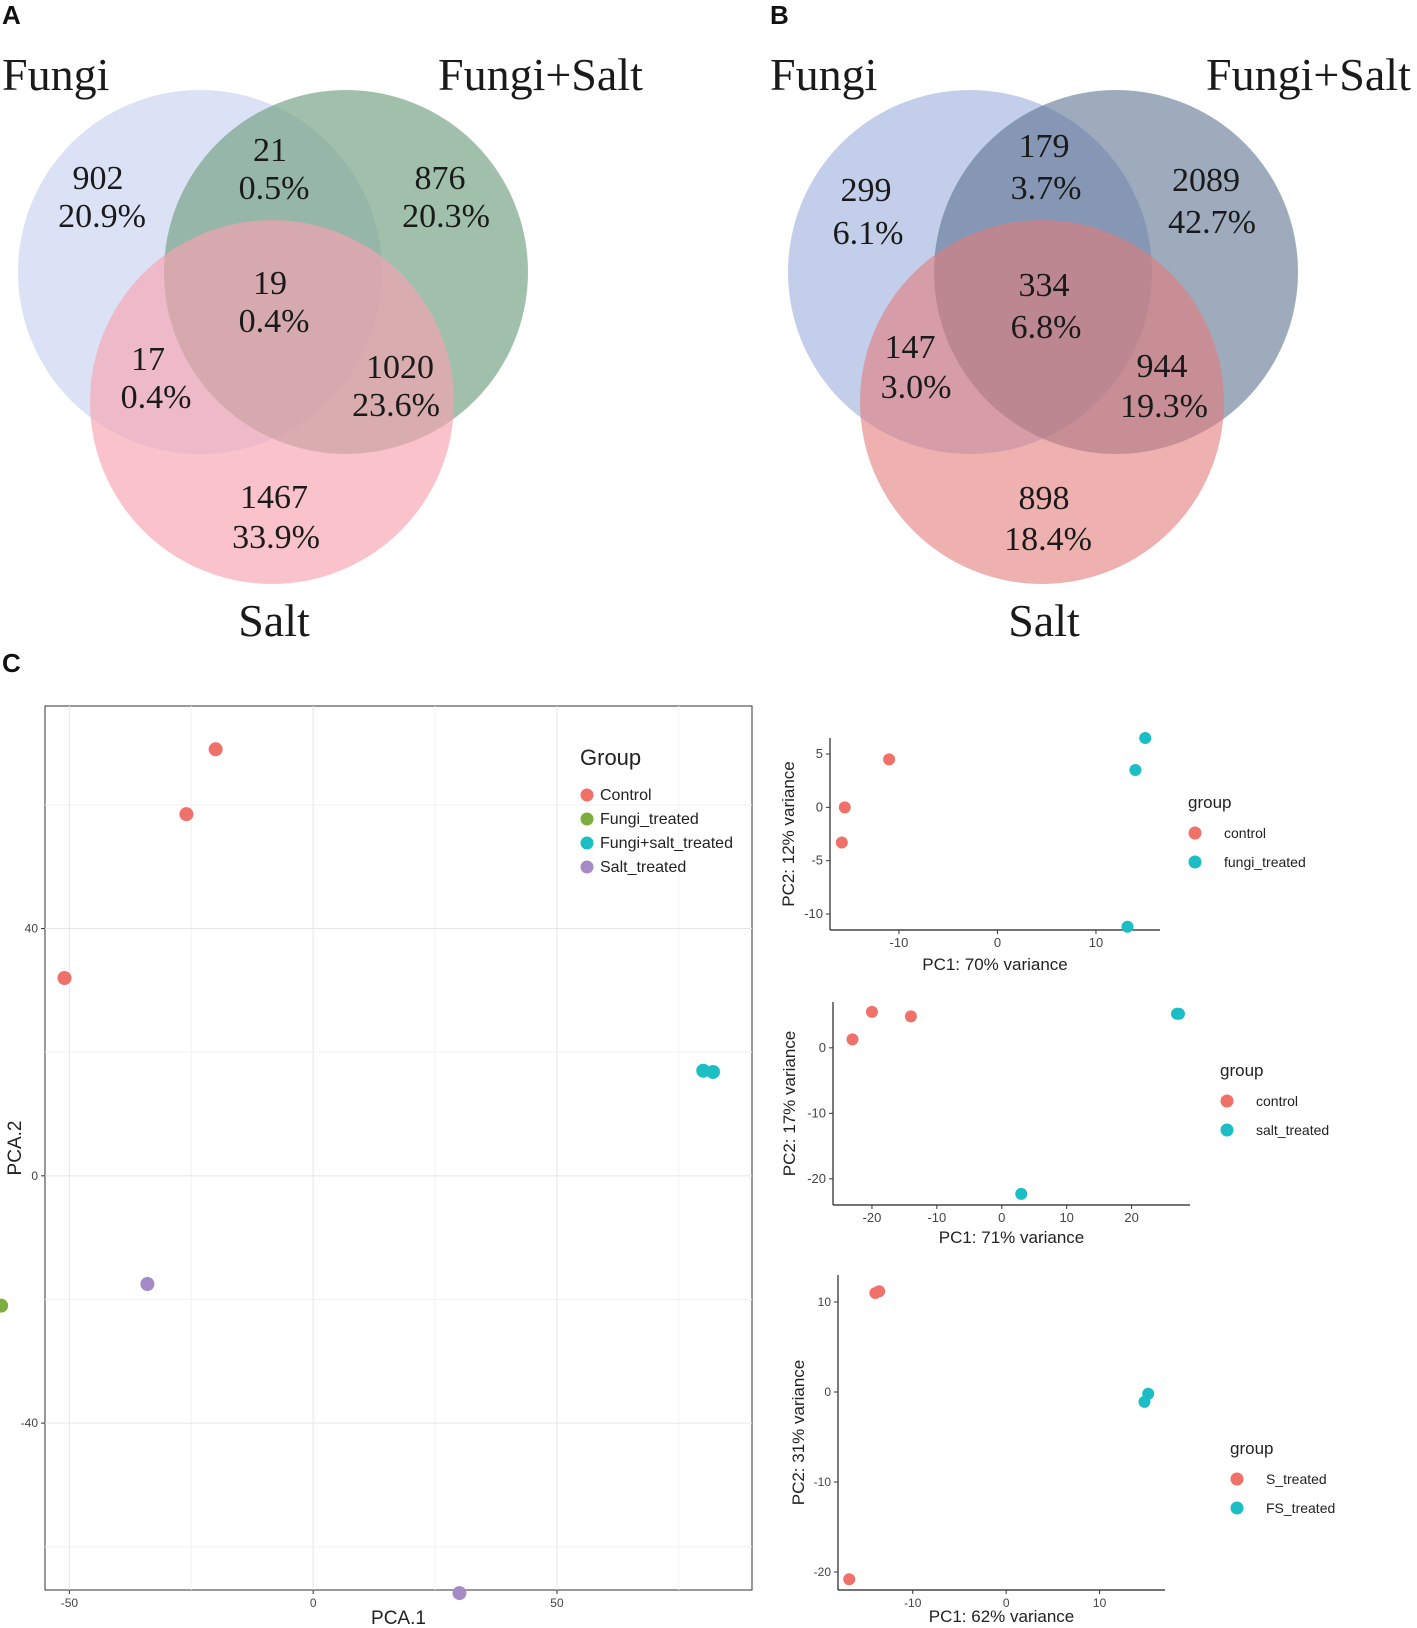 The image size is (1417, 1628). I want to click on y-tick-label: 10, so click(825, 1302).